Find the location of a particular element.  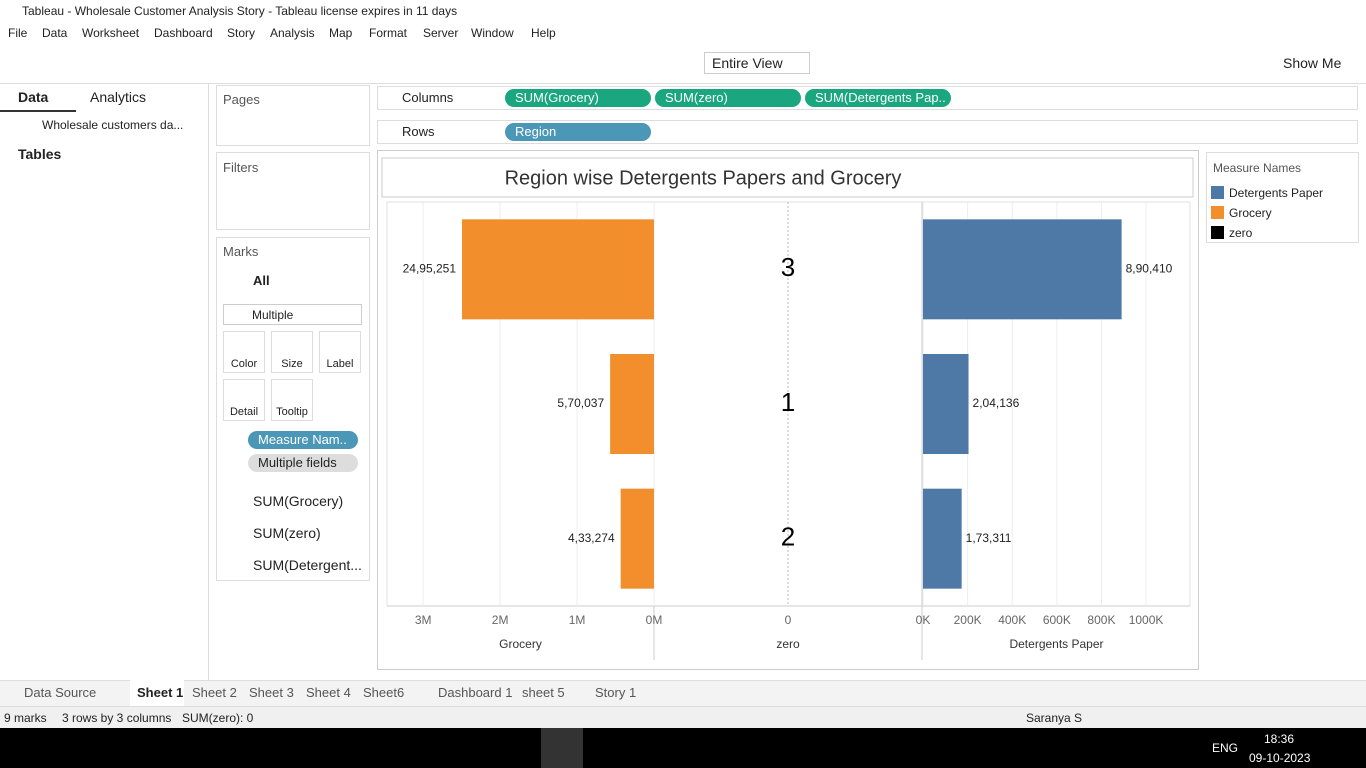

axis-title: zero is located at coordinates (788, 644).